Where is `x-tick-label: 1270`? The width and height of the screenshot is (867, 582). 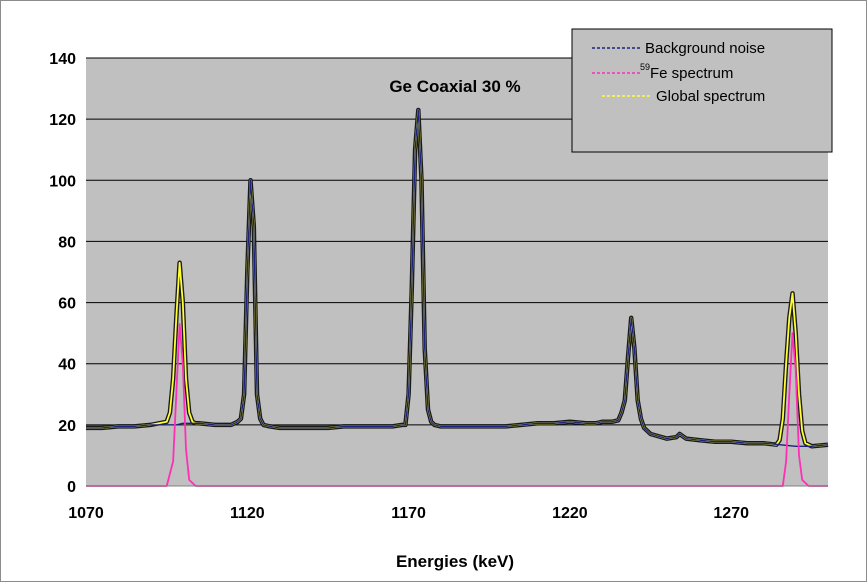
x-tick-label: 1270 is located at coordinates (731, 513).